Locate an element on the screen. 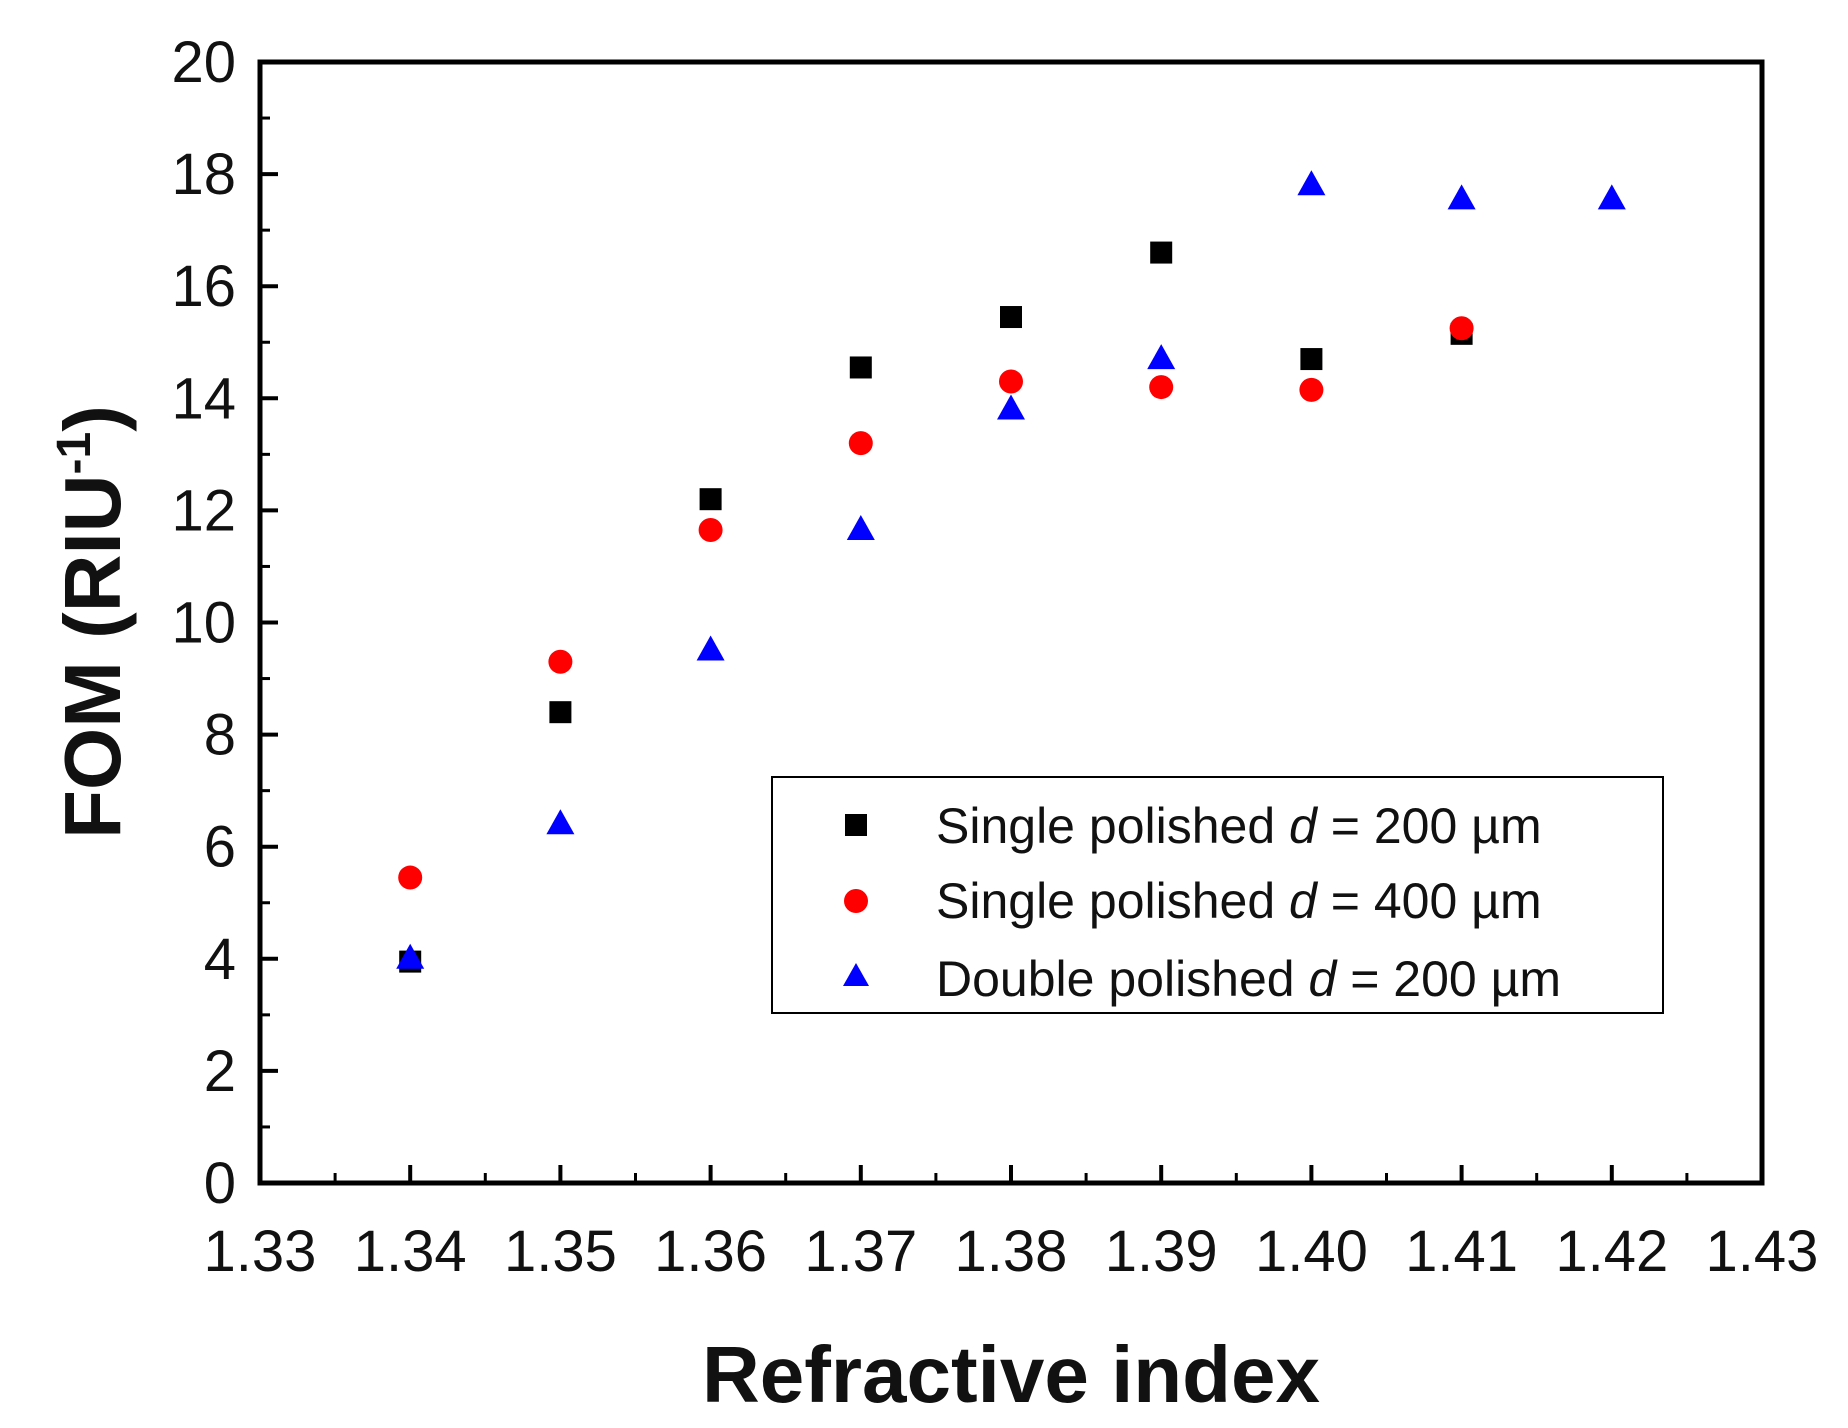 The image size is (1848, 1428). y-tick-label: 0 is located at coordinates (220, 1183).